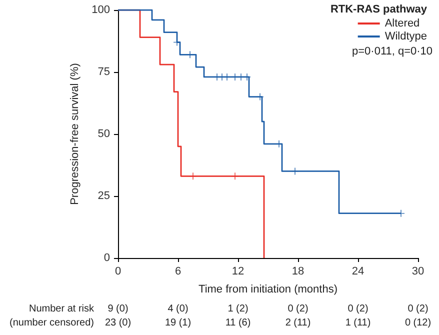 The image size is (439, 335). Describe the element at coordinates (379, 10) in the screenshot. I see `legend-title: RTK-RAS pathway` at that location.